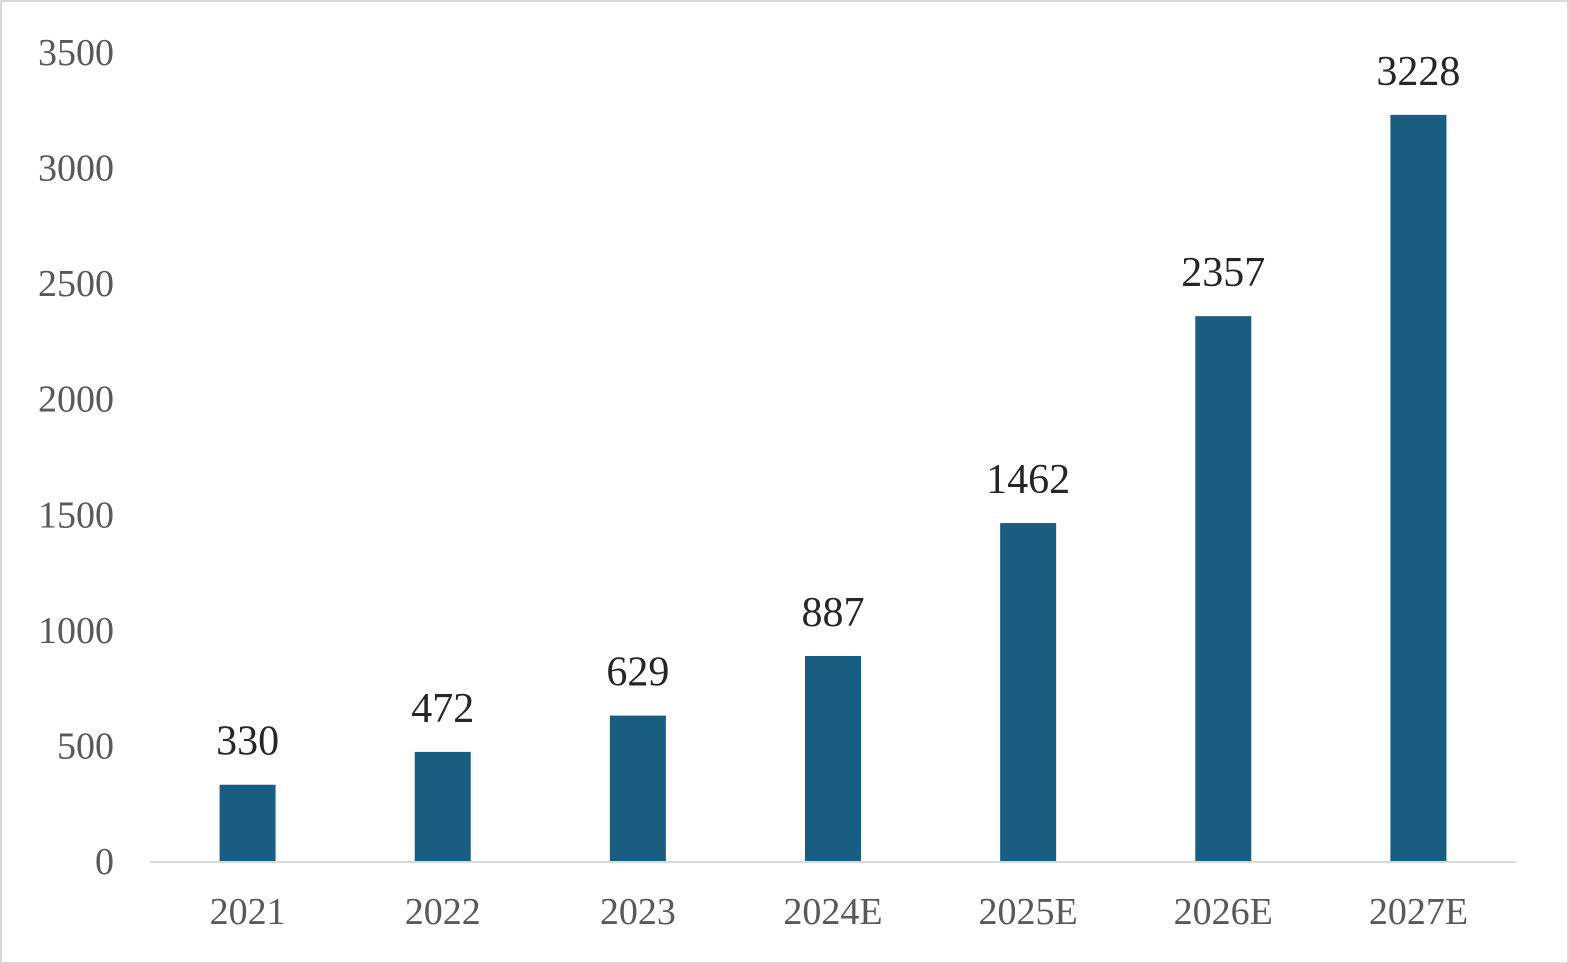 This screenshot has width=1569, height=964. I want to click on data-label-2024E: 887, so click(833, 613).